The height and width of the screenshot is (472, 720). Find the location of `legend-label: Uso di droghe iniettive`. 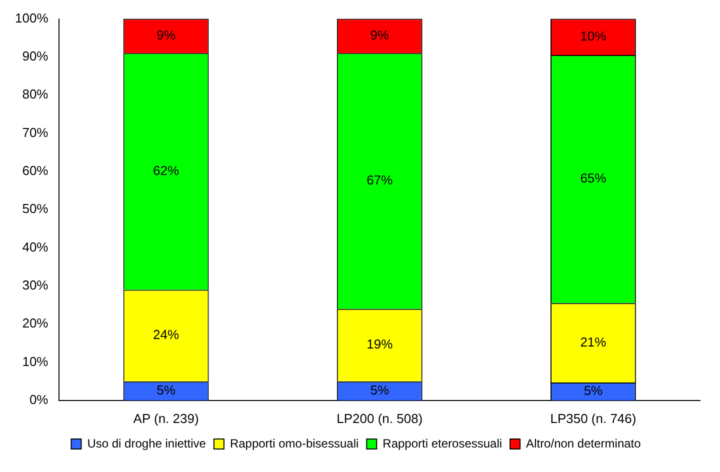

legend-label: Uso di droghe iniettive is located at coordinates (146, 443).